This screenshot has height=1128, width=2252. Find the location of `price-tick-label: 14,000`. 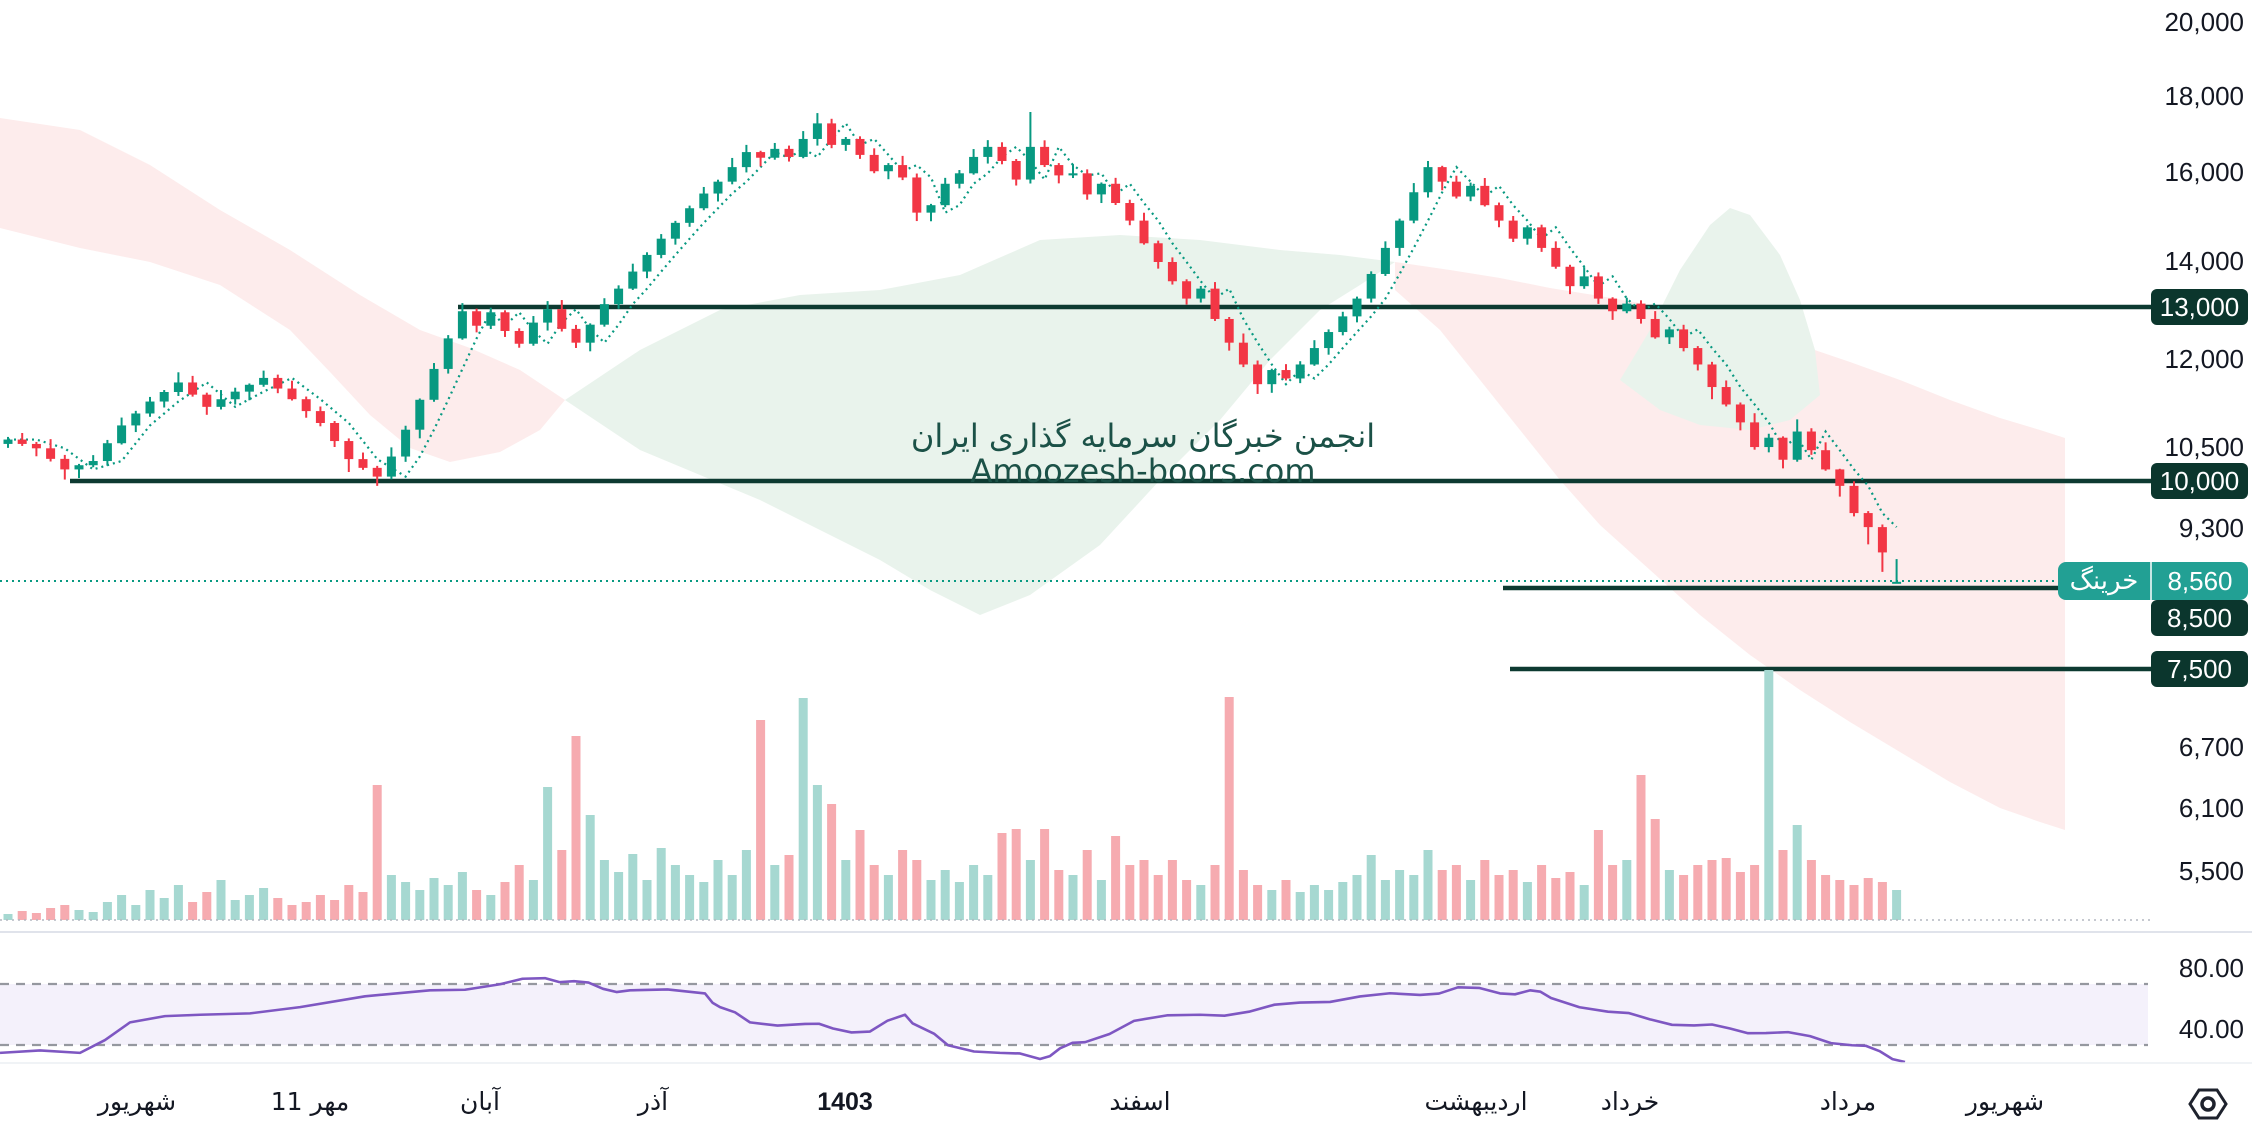

price-tick-label: 14,000 is located at coordinates (2204, 261).